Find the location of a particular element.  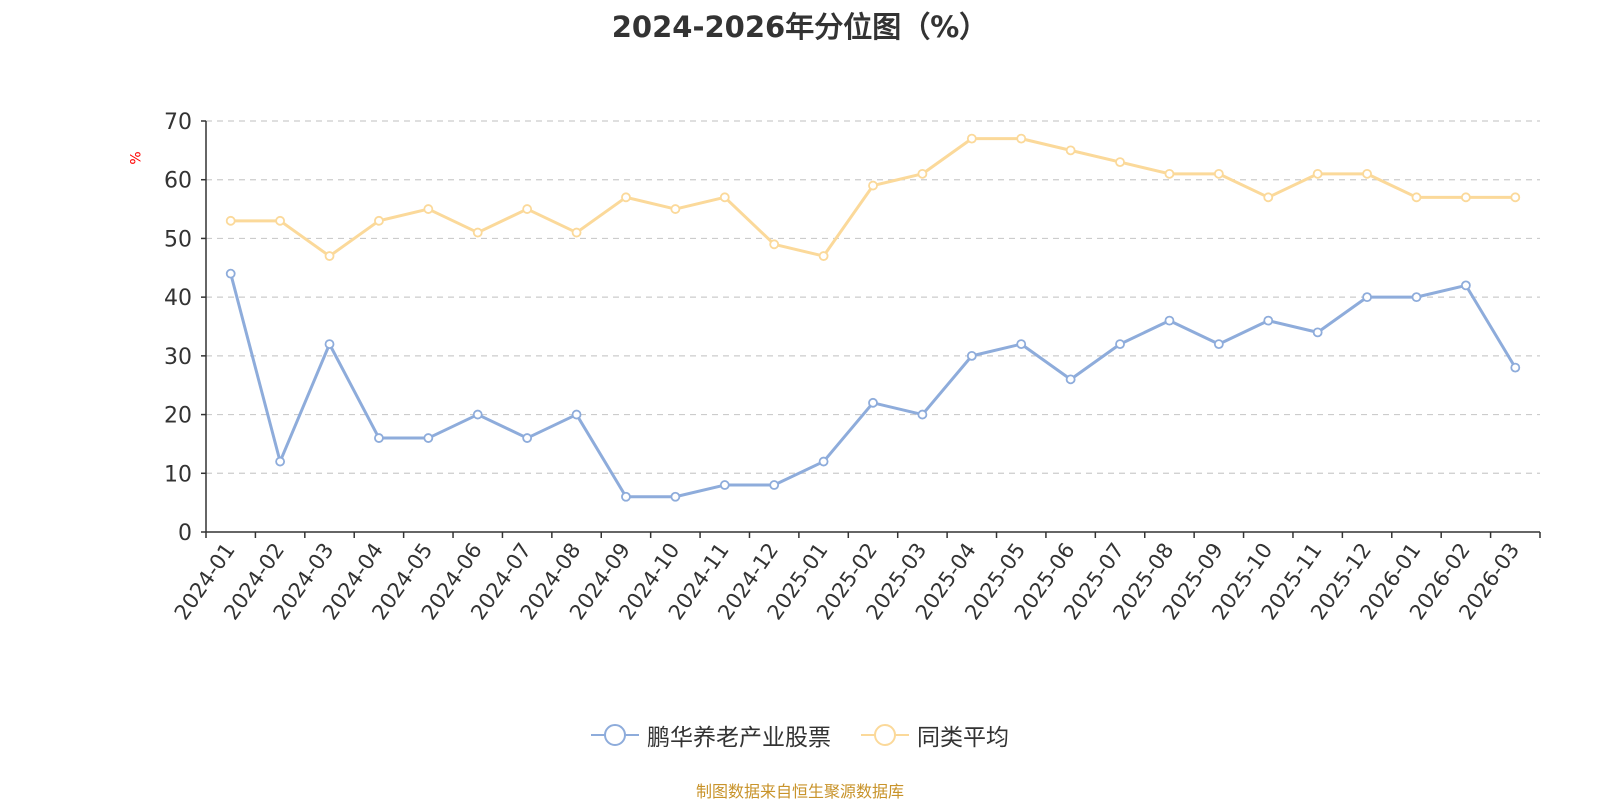

y-tick-label: 60 is located at coordinates (178, 181).